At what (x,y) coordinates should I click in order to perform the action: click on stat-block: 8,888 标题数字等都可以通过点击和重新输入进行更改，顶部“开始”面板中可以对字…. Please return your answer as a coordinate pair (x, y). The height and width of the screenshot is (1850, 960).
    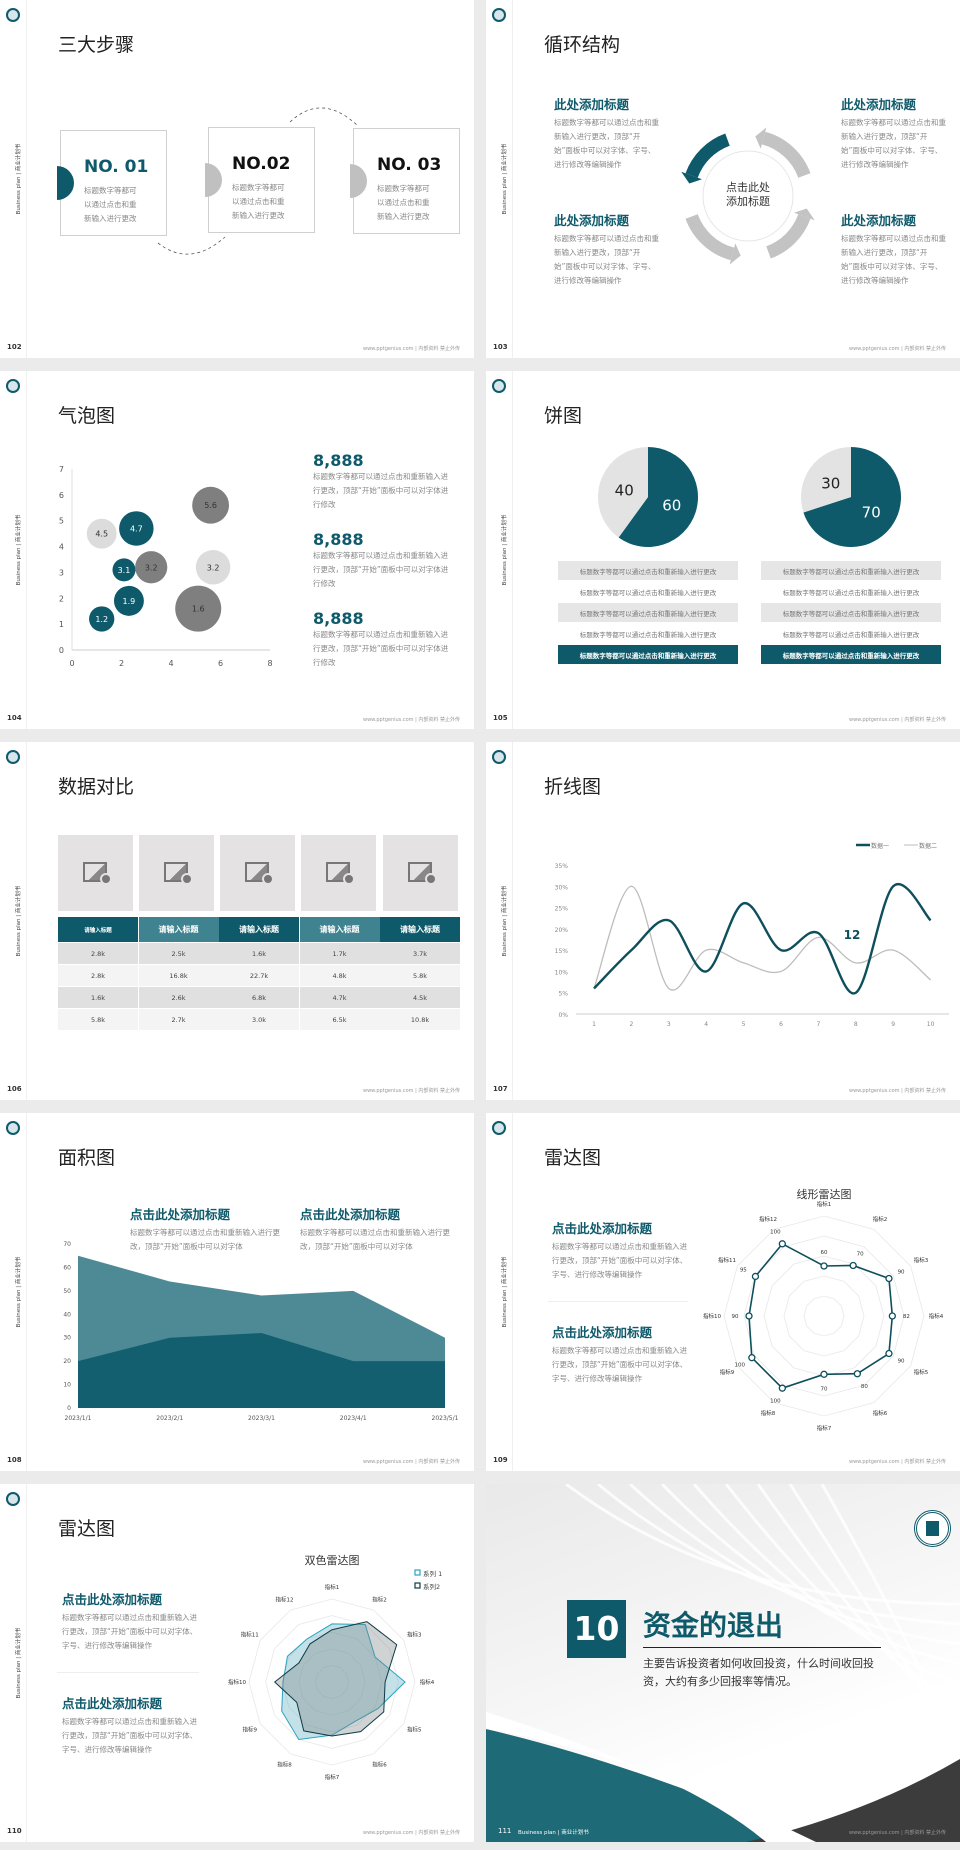
    Looking at the image, I should click on (382, 639).